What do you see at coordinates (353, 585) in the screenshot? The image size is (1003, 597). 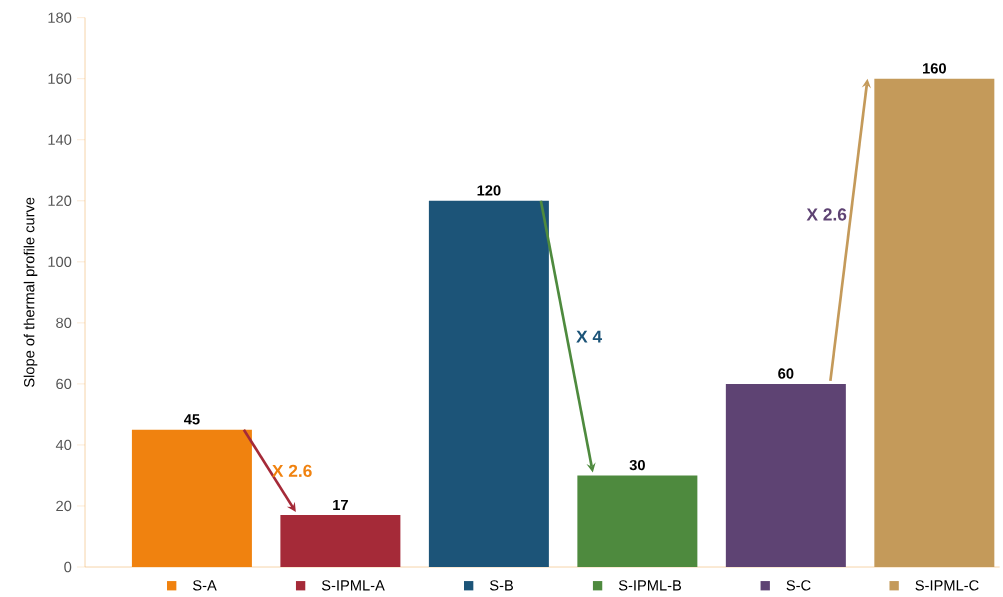 I see `x-tick-label: S-IPML-A` at bounding box center [353, 585].